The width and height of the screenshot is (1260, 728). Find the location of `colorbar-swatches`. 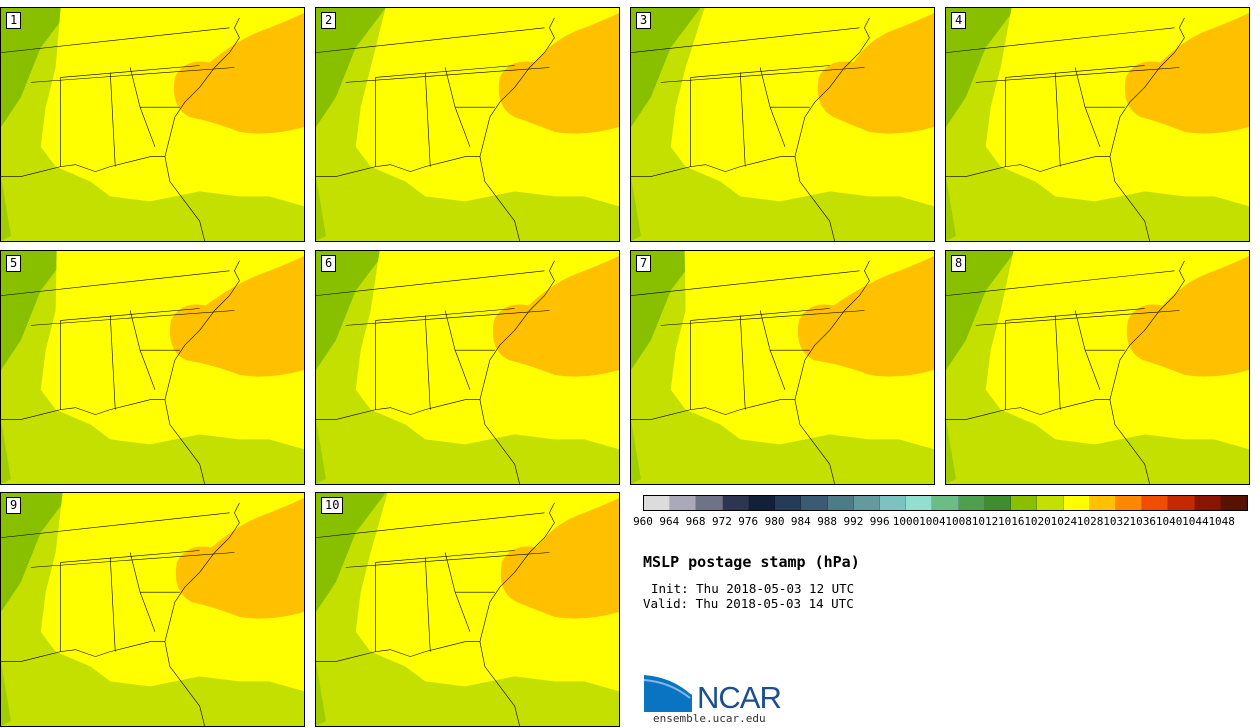

colorbar-swatches is located at coordinates (945, 503).